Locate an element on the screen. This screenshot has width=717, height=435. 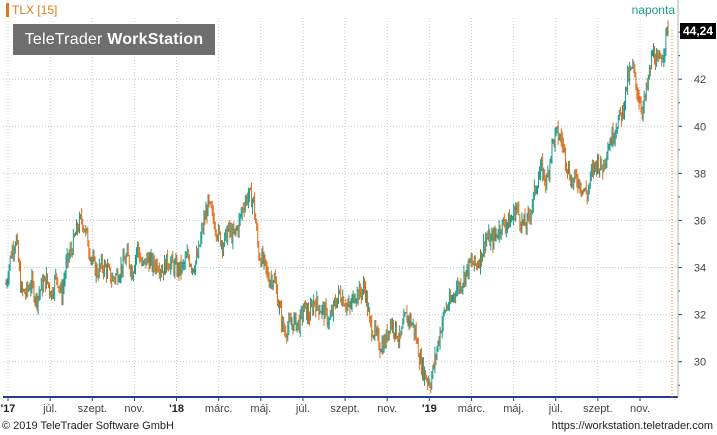
y-axis-labels: 30 32 34 36 38 40 42 is located at coordinates (700, 221).